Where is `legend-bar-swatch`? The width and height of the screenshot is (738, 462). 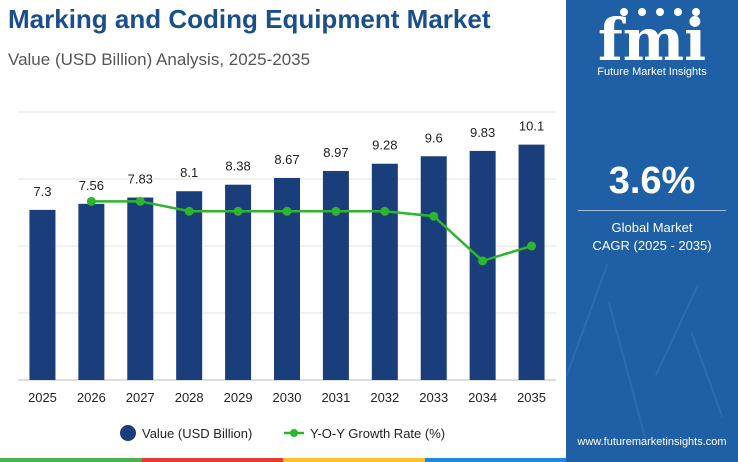 legend-bar-swatch is located at coordinates (128, 433).